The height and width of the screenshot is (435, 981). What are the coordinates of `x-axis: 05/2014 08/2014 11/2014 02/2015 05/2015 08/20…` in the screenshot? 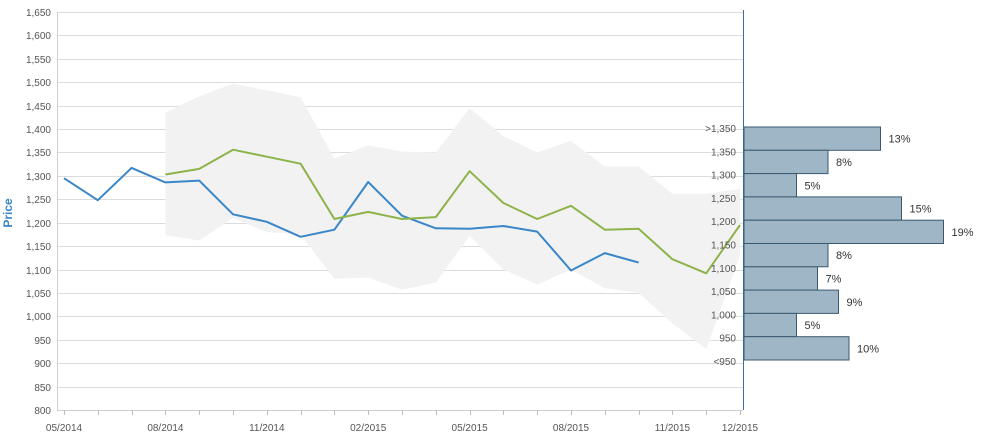 It's located at (402, 422).